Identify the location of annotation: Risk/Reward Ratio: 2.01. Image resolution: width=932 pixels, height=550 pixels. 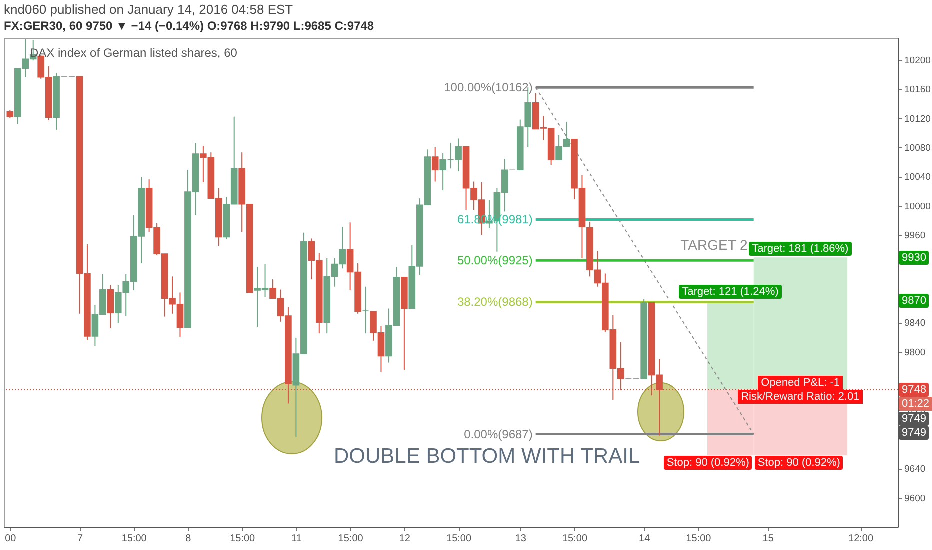
(800, 397).